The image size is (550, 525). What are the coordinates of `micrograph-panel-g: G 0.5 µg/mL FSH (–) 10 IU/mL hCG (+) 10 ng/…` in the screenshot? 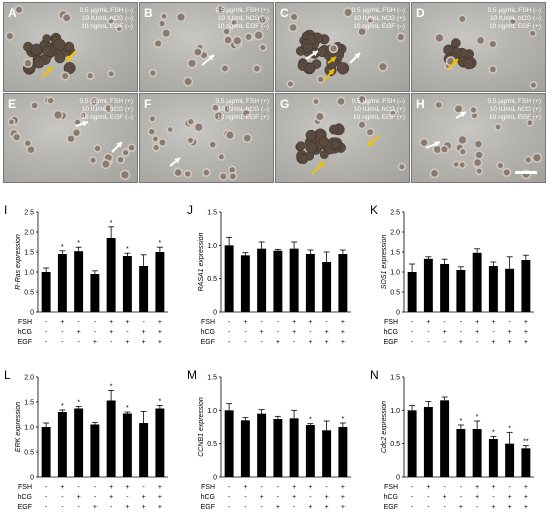 It's located at (342, 138).